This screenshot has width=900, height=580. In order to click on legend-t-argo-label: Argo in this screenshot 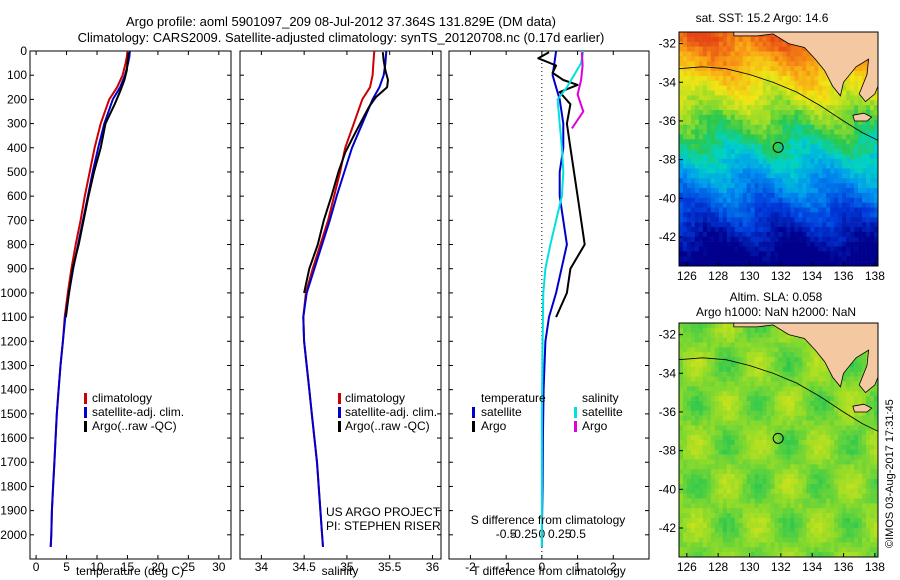, I will do `click(494, 426)`.